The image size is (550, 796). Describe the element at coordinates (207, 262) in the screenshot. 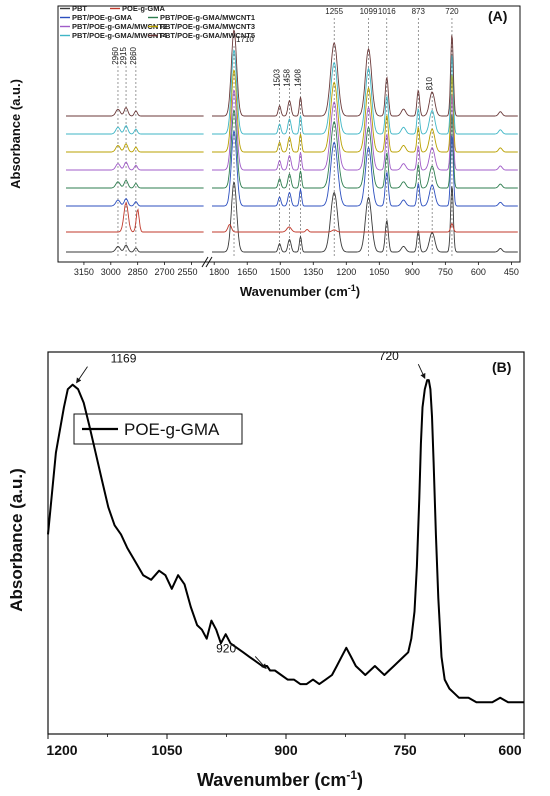

I see `axis-break-icon` at that location.